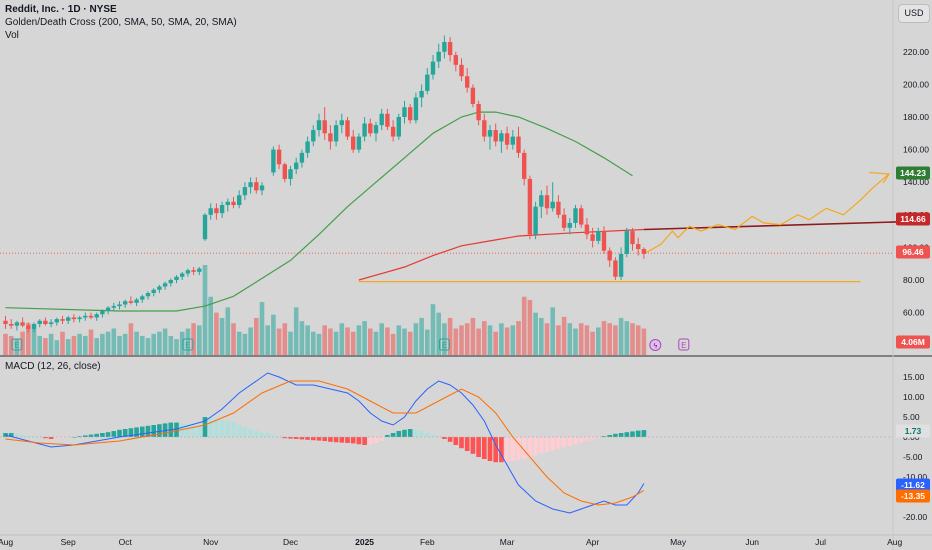 The image size is (932, 550). Describe the element at coordinates (913, 334) in the screenshot. I see `price-labels-layer: 144.23 114.66 96.46 4.06M 1.73 -11.62-13.35` at that location.